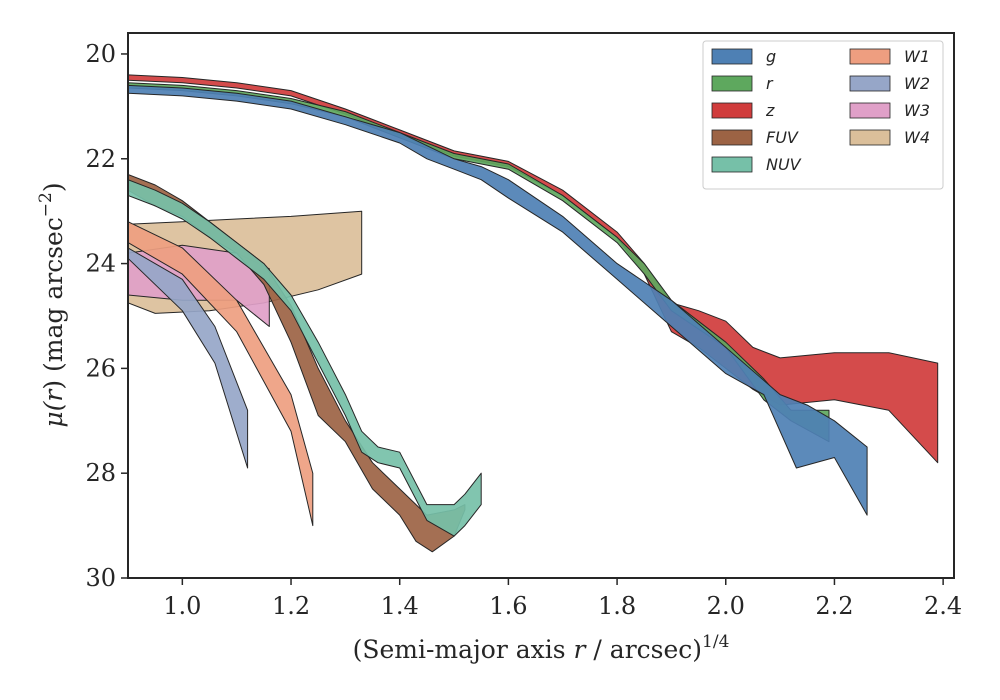 This screenshot has width=1000, height=700. I want to click on x-axis: 1.0 1.2 1.4 1.6 1.8 2.0 2.2 2.4, so click(562, 599).